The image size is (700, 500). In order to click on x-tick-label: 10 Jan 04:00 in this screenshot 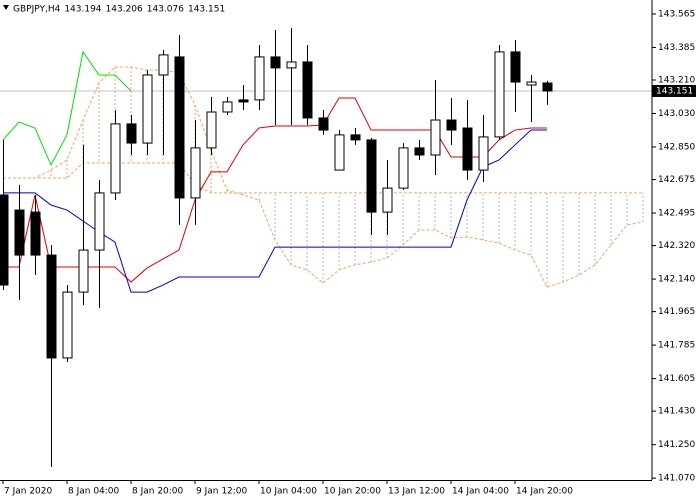, I will do `click(288, 492)`.